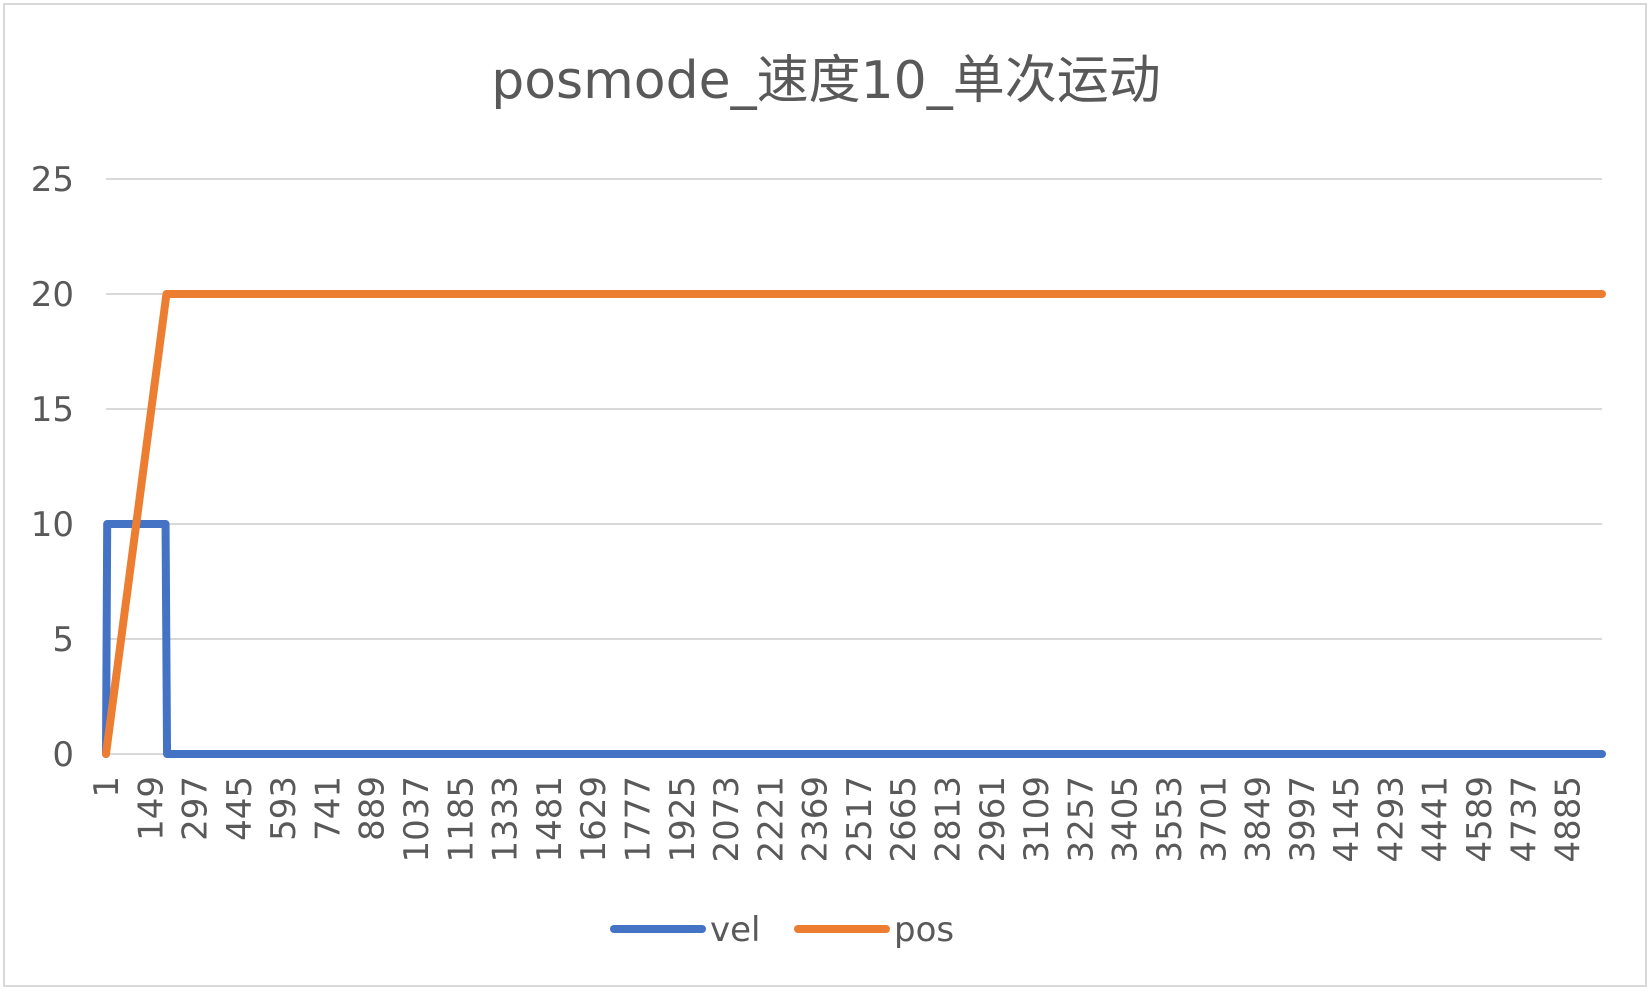 The height and width of the screenshot is (996, 1652). What do you see at coordinates (1303, 819) in the screenshot?
I see `x-tick-label: 3997` at bounding box center [1303, 819].